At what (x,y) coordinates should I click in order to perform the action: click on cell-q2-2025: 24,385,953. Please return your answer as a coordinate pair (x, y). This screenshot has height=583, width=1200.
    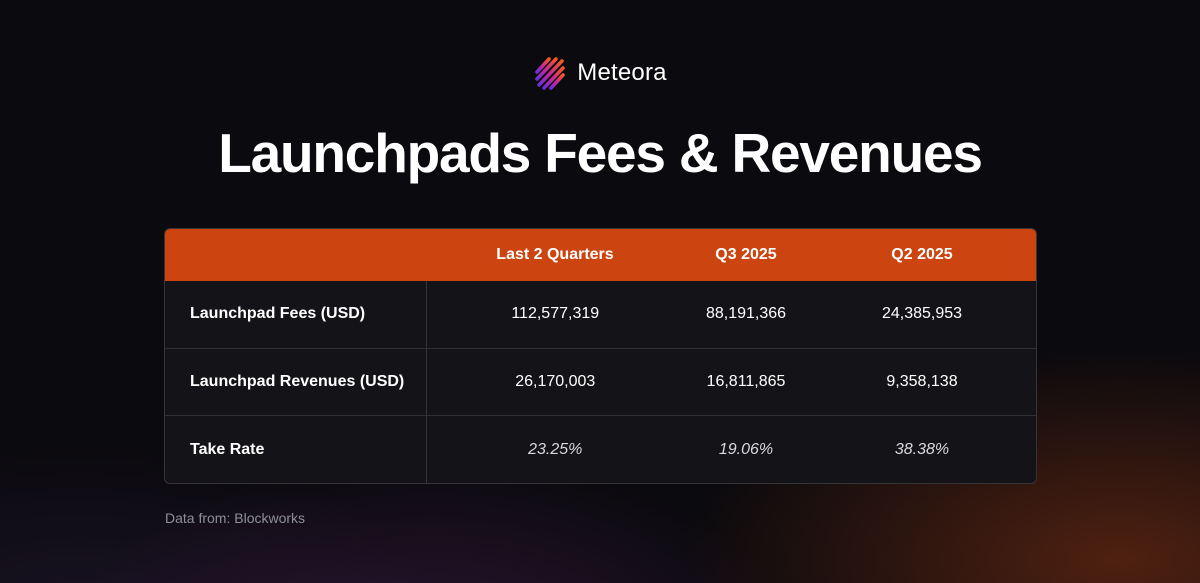
    Looking at the image, I should click on (922, 314).